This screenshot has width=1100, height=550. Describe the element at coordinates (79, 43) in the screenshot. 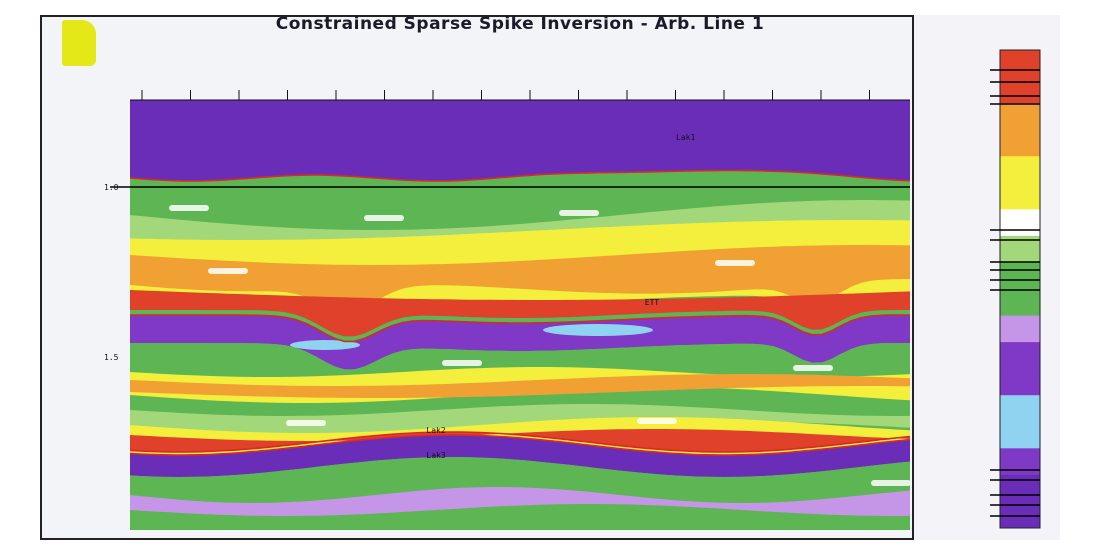

I see `yellow-logo` at that location.